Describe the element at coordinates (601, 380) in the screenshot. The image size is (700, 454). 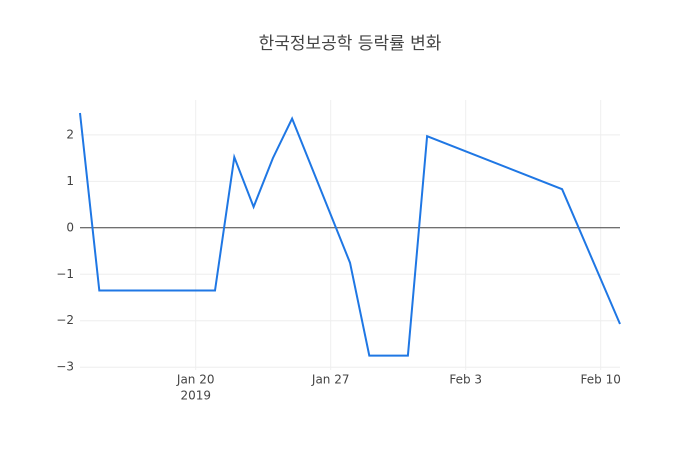
I see `x-tick-label: Feb 10` at that location.